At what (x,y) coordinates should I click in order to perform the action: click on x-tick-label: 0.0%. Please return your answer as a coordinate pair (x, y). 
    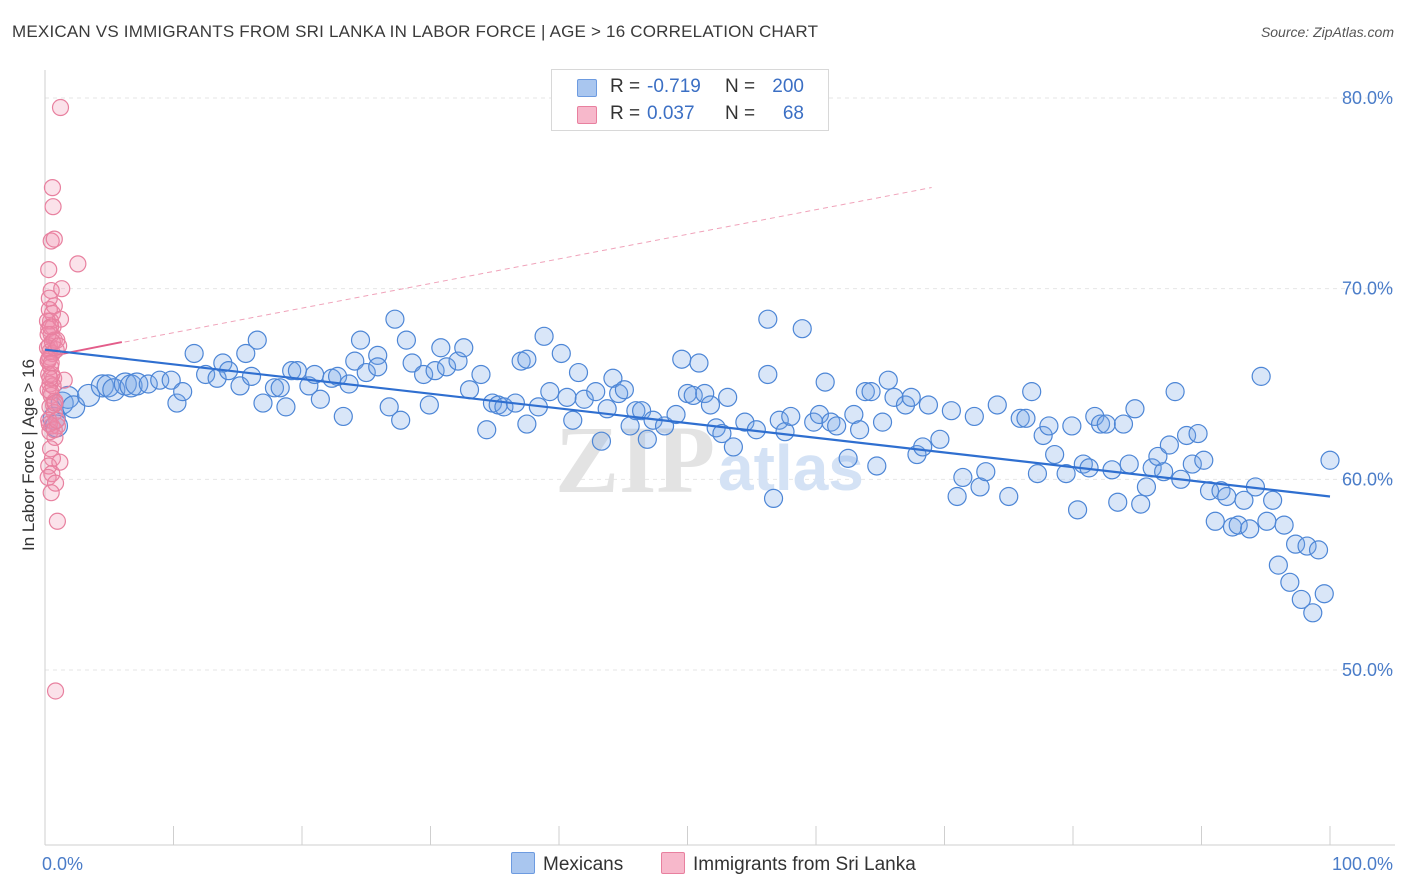
    Looking at the image, I should click on (62, 864).